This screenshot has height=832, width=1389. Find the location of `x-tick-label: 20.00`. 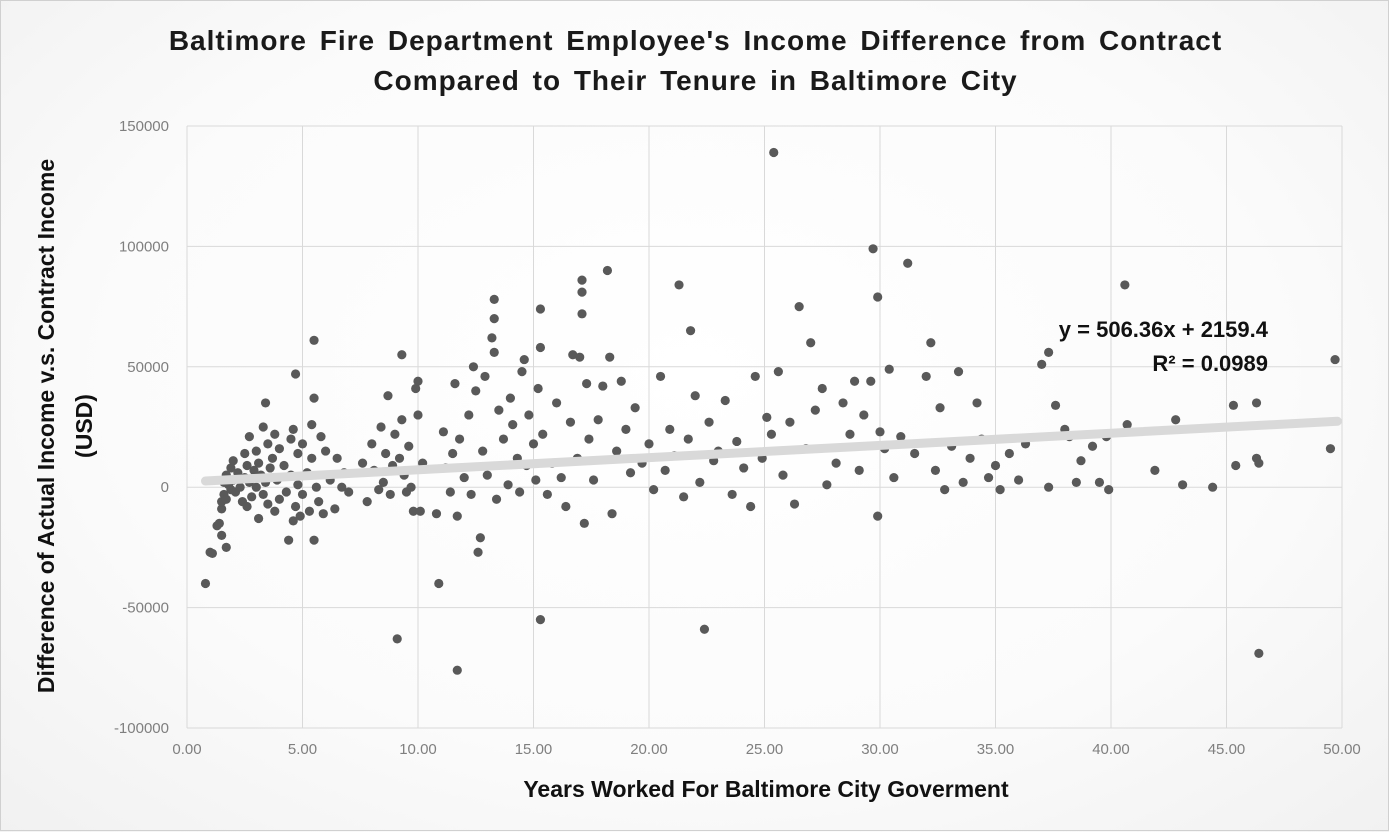

x-tick-label: 20.00 is located at coordinates (649, 749).